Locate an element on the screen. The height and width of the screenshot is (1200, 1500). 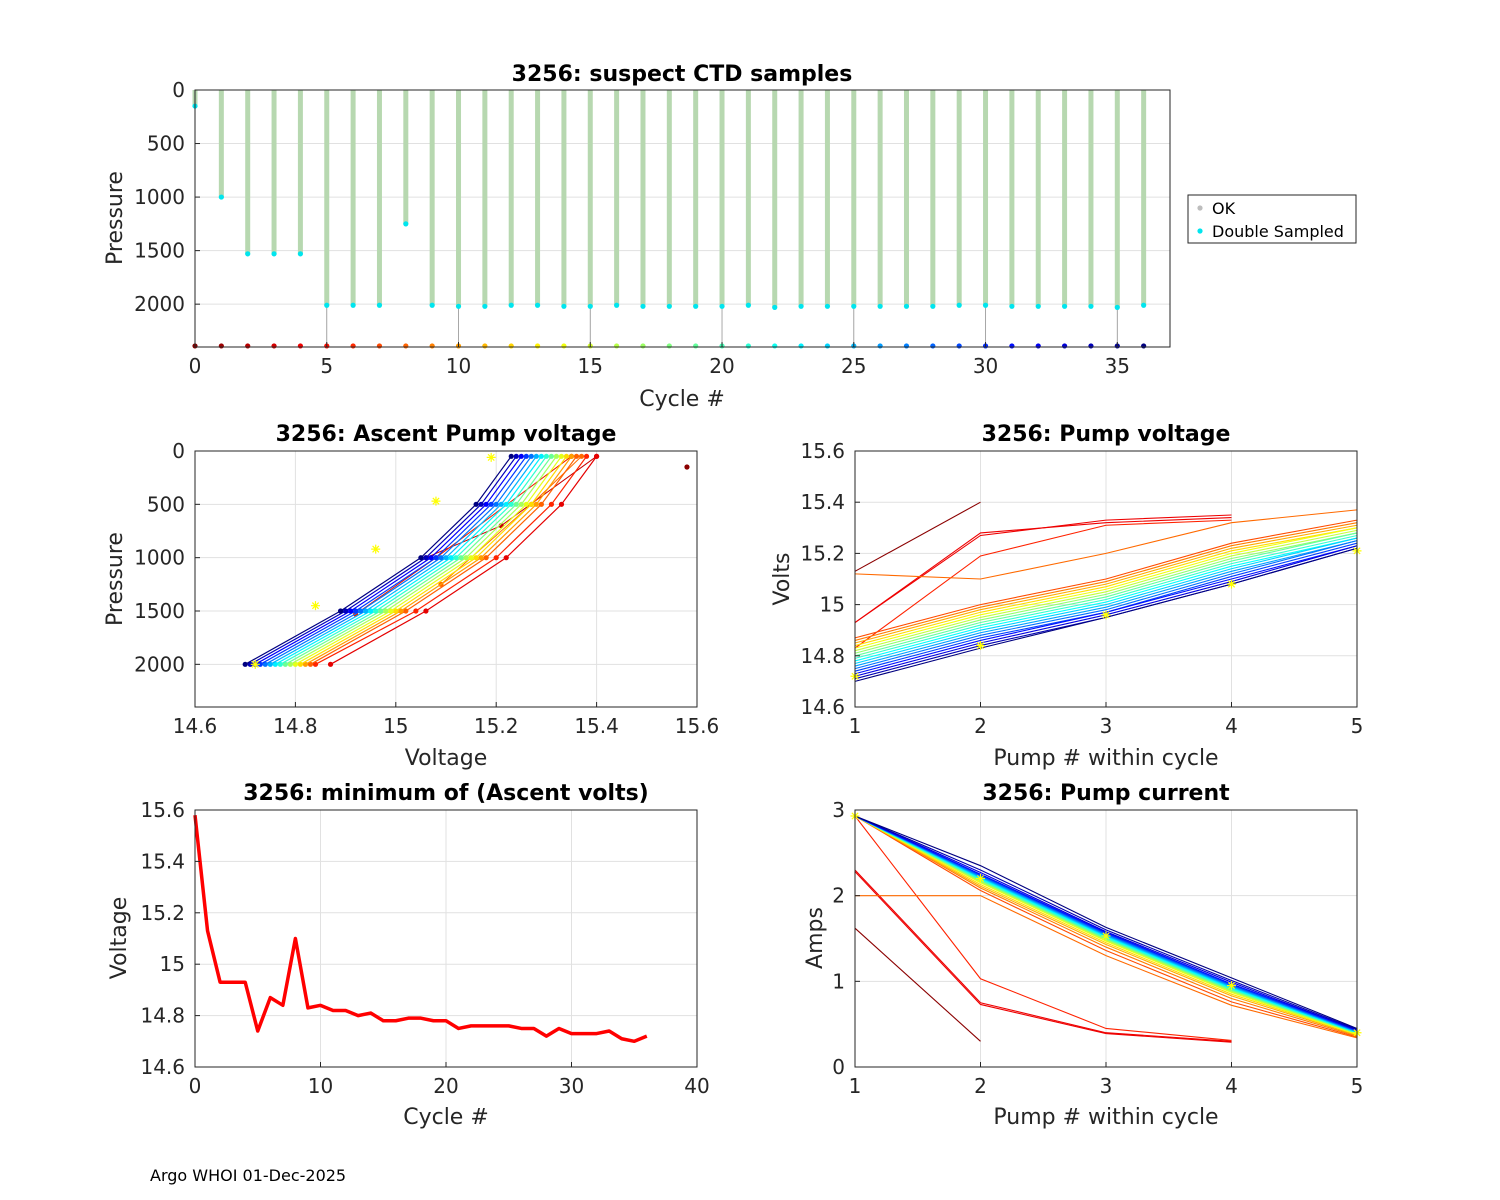
pumpc-xtick-label: 2 is located at coordinates (980, 1086).